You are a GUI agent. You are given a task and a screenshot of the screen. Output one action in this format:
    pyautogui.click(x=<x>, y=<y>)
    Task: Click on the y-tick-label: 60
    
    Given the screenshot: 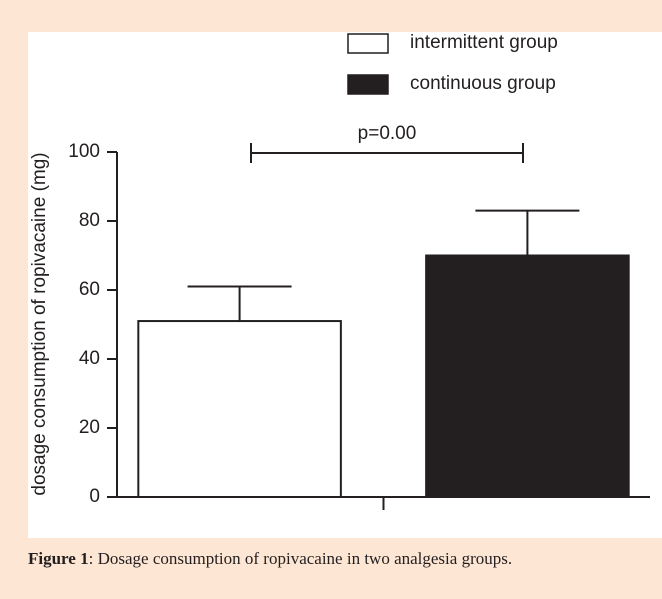 What is the action you would take?
    pyautogui.click(x=89, y=289)
    